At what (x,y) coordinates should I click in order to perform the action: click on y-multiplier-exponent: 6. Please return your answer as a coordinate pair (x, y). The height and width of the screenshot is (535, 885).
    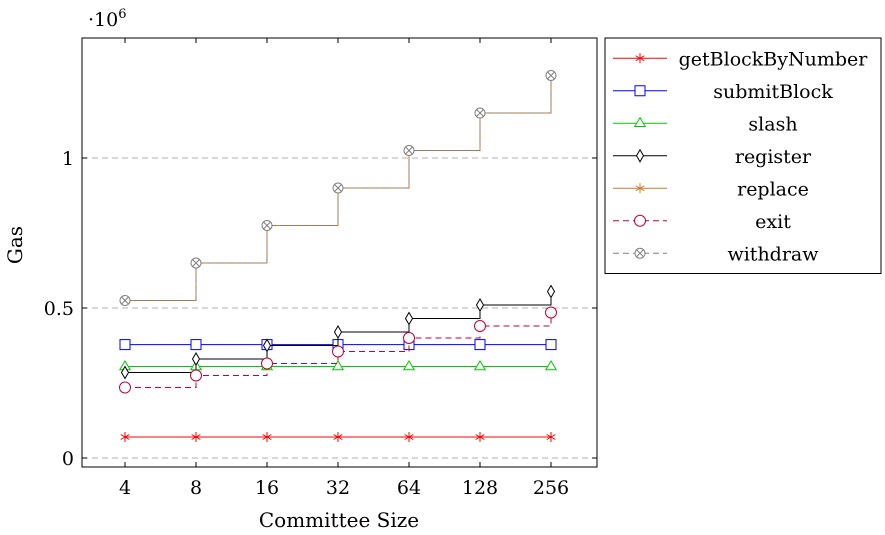
    Looking at the image, I should click on (122, 14).